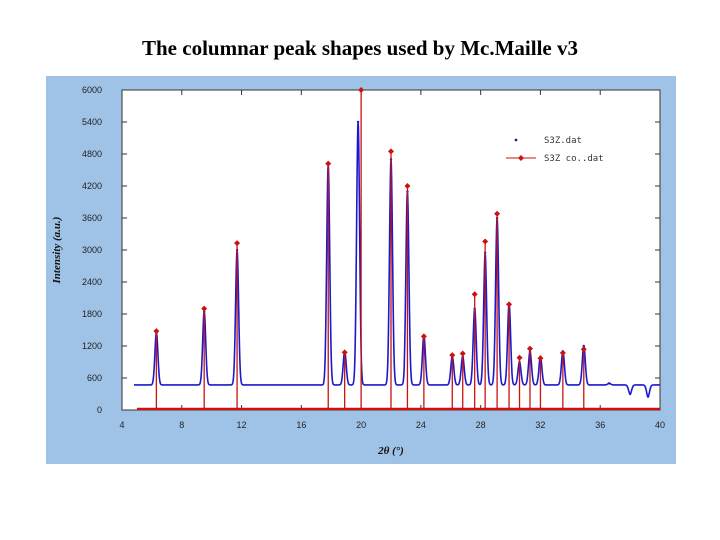 This screenshot has width=720, height=540. Describe the element at coordinates (563, 141) in the screenshot. I see `legend-label-s3z: S3Z.dat` at that location.